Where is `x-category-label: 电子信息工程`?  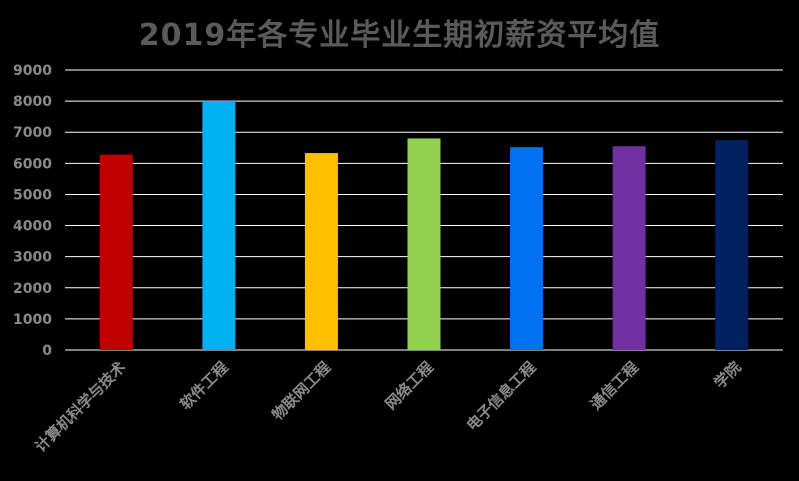 x-category-label: 电子信息工程 is located at coordinates (501, 396).